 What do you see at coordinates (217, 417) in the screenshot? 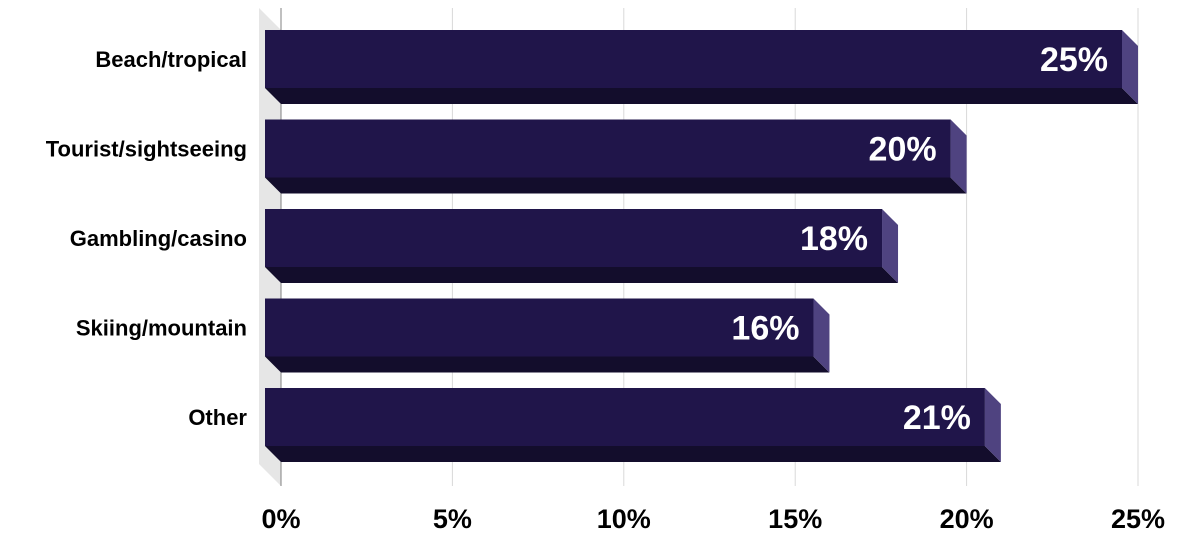
I see `category-label: Other` at bounding box center [217, 417].